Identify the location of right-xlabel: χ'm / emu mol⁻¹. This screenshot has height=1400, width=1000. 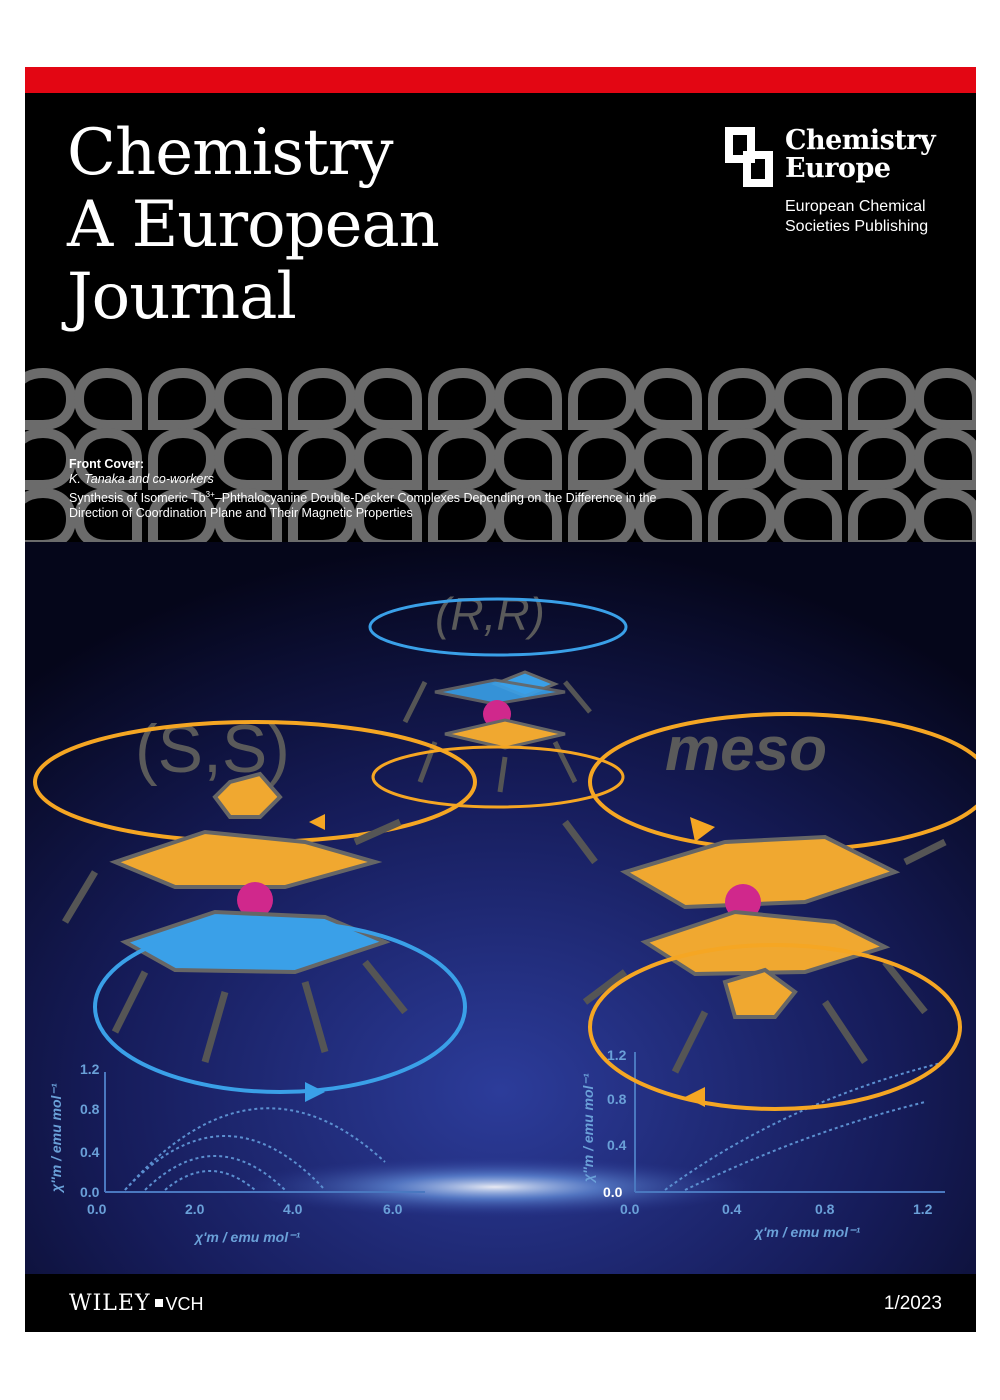
(806, 1232).